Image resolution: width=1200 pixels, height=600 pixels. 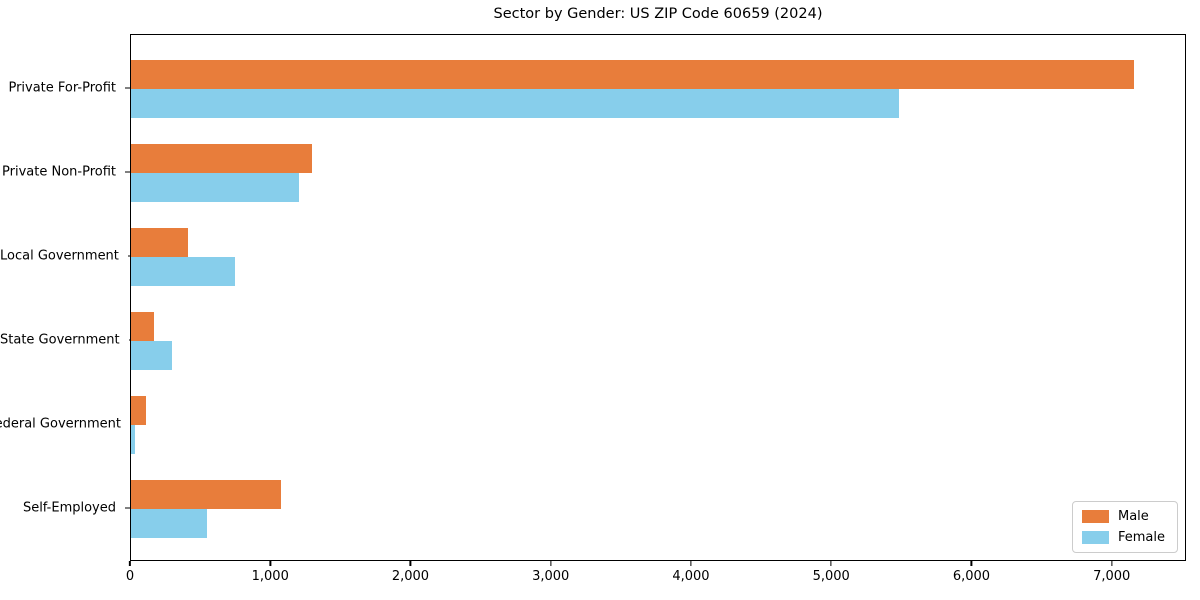 I want to click on xtick-7000: 7,000, so click(x=1111, y=572).